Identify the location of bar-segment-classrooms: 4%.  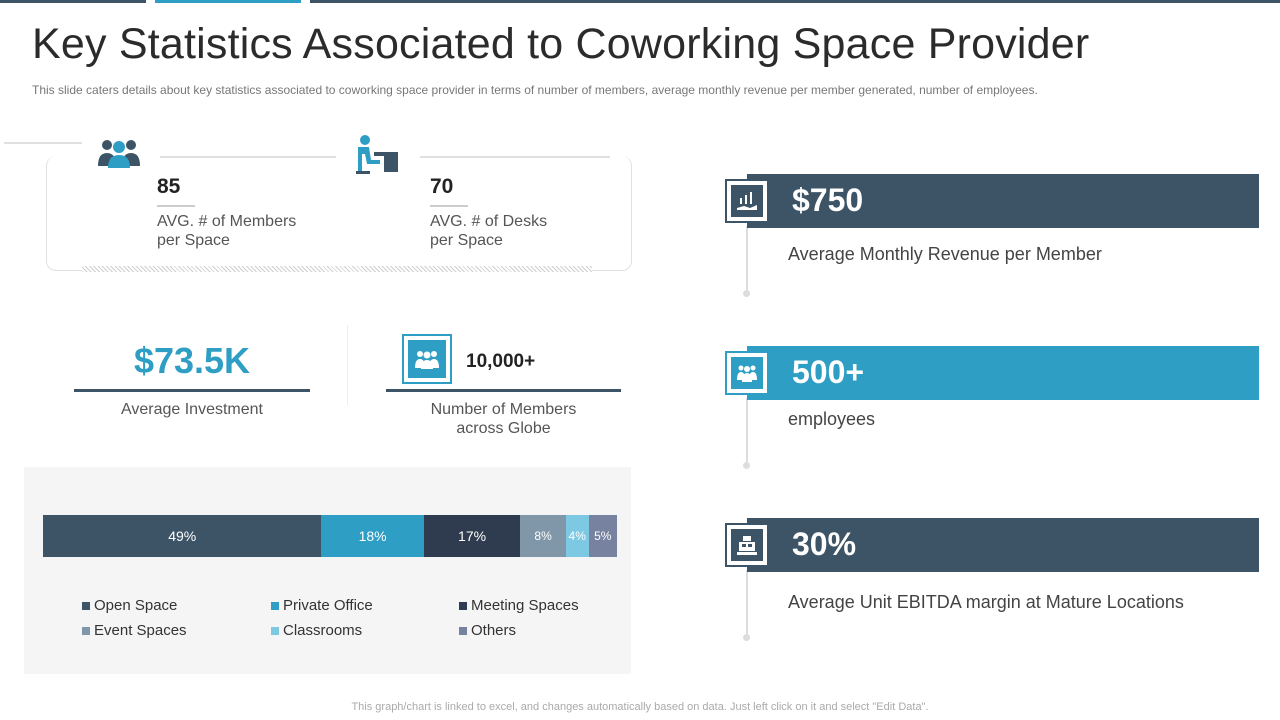
(577, 536).